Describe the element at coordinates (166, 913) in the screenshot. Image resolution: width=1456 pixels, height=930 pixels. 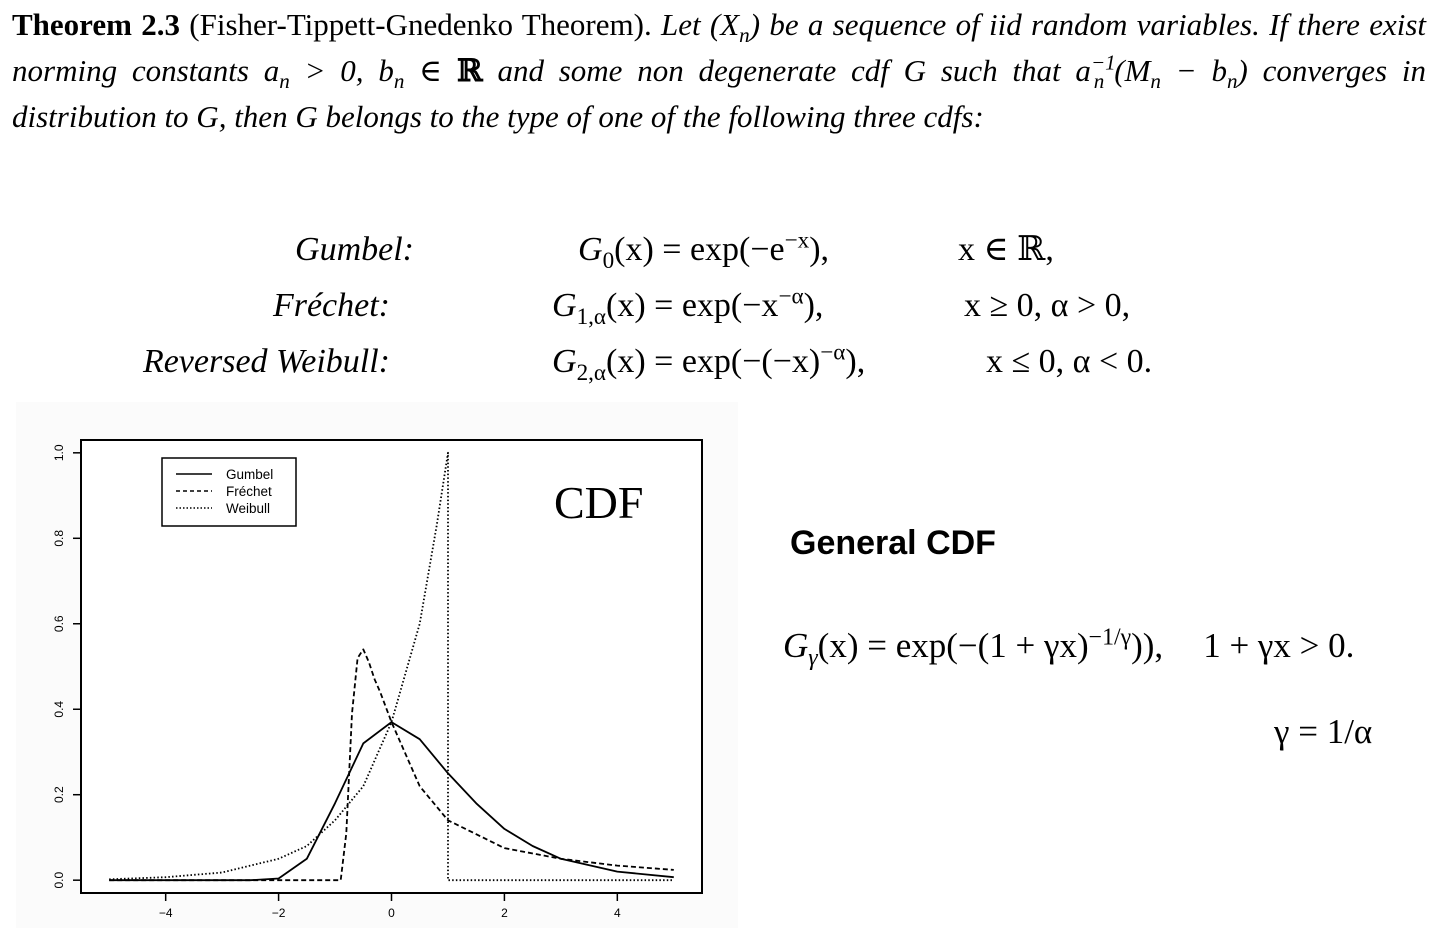
I see `x-tick-label: −4` at that location.